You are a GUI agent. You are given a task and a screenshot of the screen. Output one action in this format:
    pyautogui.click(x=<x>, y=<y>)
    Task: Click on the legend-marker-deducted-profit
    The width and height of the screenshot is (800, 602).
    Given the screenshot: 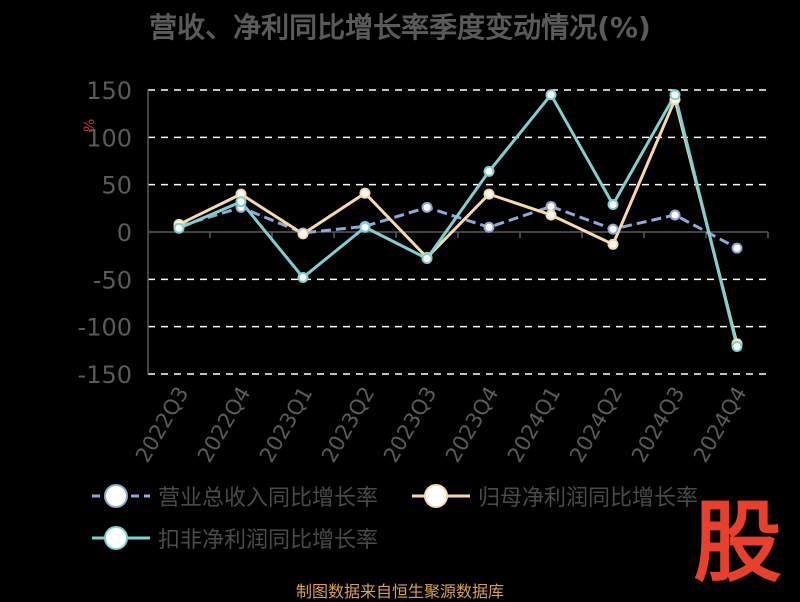 What is the action you would take?
    pyautogui.click(x=121, y=538)
    